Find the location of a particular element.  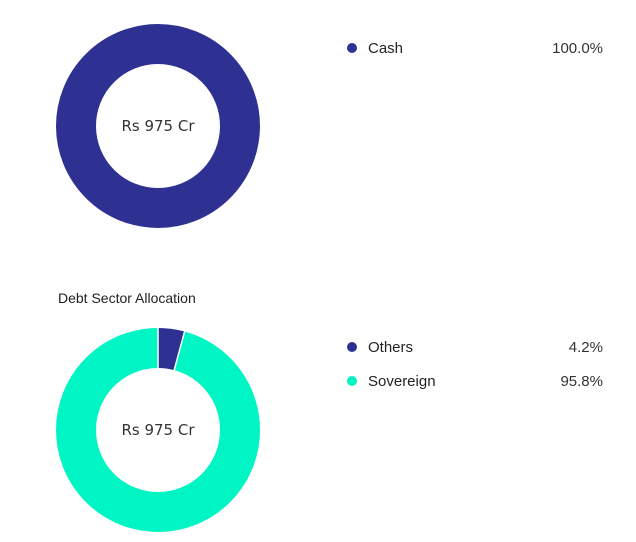

legend-label: Others is located at coordinates (391, 347).